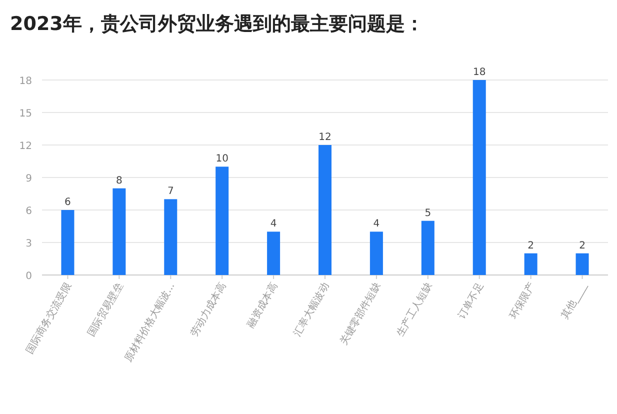  What do you see at coordinates (29, 276) in the screenshot?
I see `y-tick-label: 0` at bounding box center [29, 276].